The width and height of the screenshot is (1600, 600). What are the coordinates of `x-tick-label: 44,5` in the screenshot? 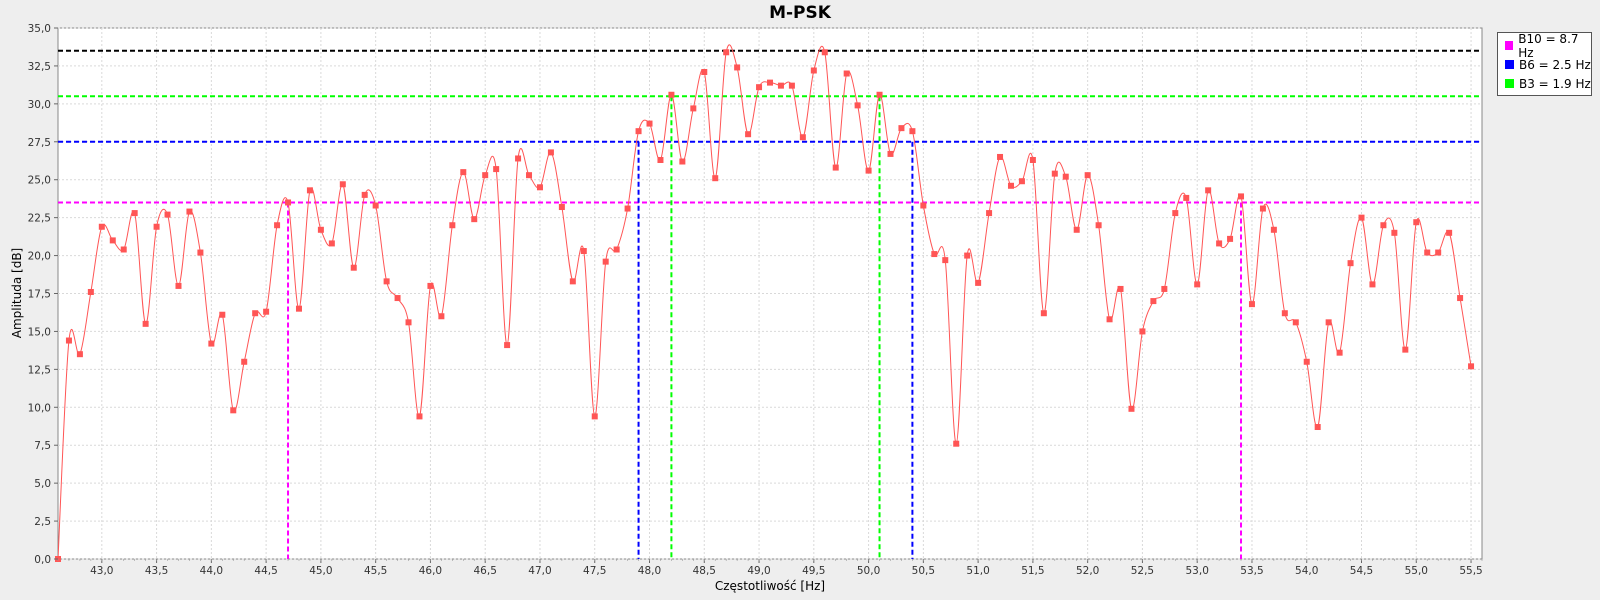 It's located at (265, 571).